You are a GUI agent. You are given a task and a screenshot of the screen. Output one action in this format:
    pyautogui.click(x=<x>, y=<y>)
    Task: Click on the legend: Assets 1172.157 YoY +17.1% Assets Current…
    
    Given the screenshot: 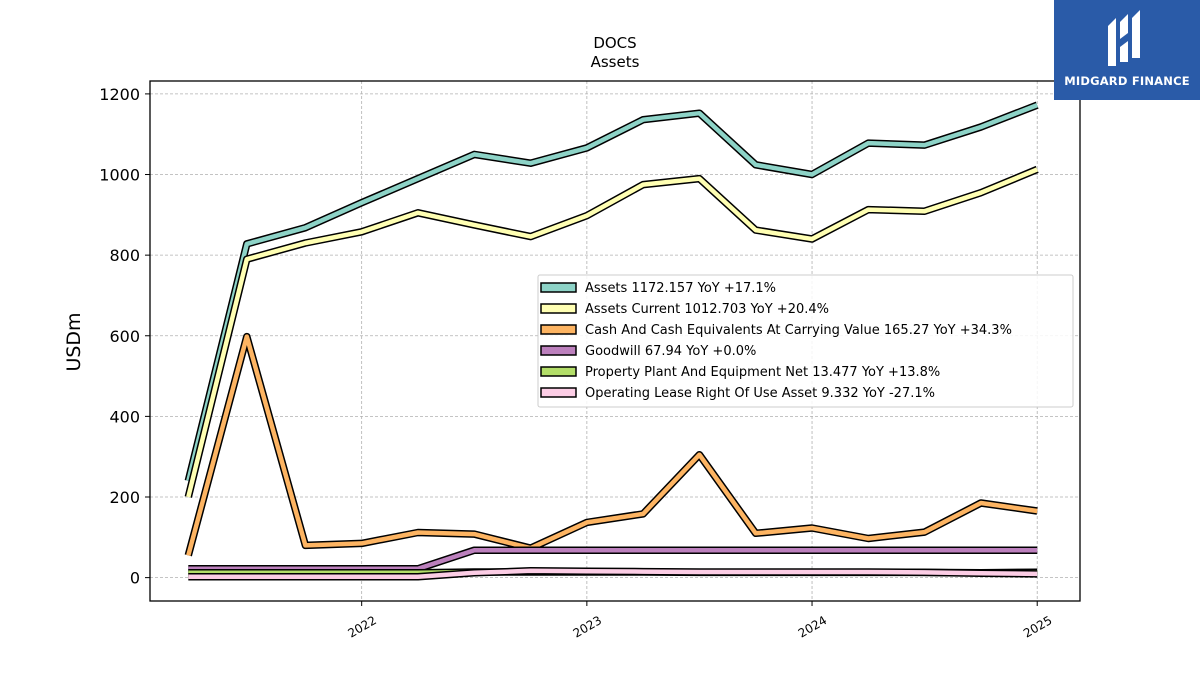 What is the action you would take?
    pyautogui.click(x=805, y=341)
    